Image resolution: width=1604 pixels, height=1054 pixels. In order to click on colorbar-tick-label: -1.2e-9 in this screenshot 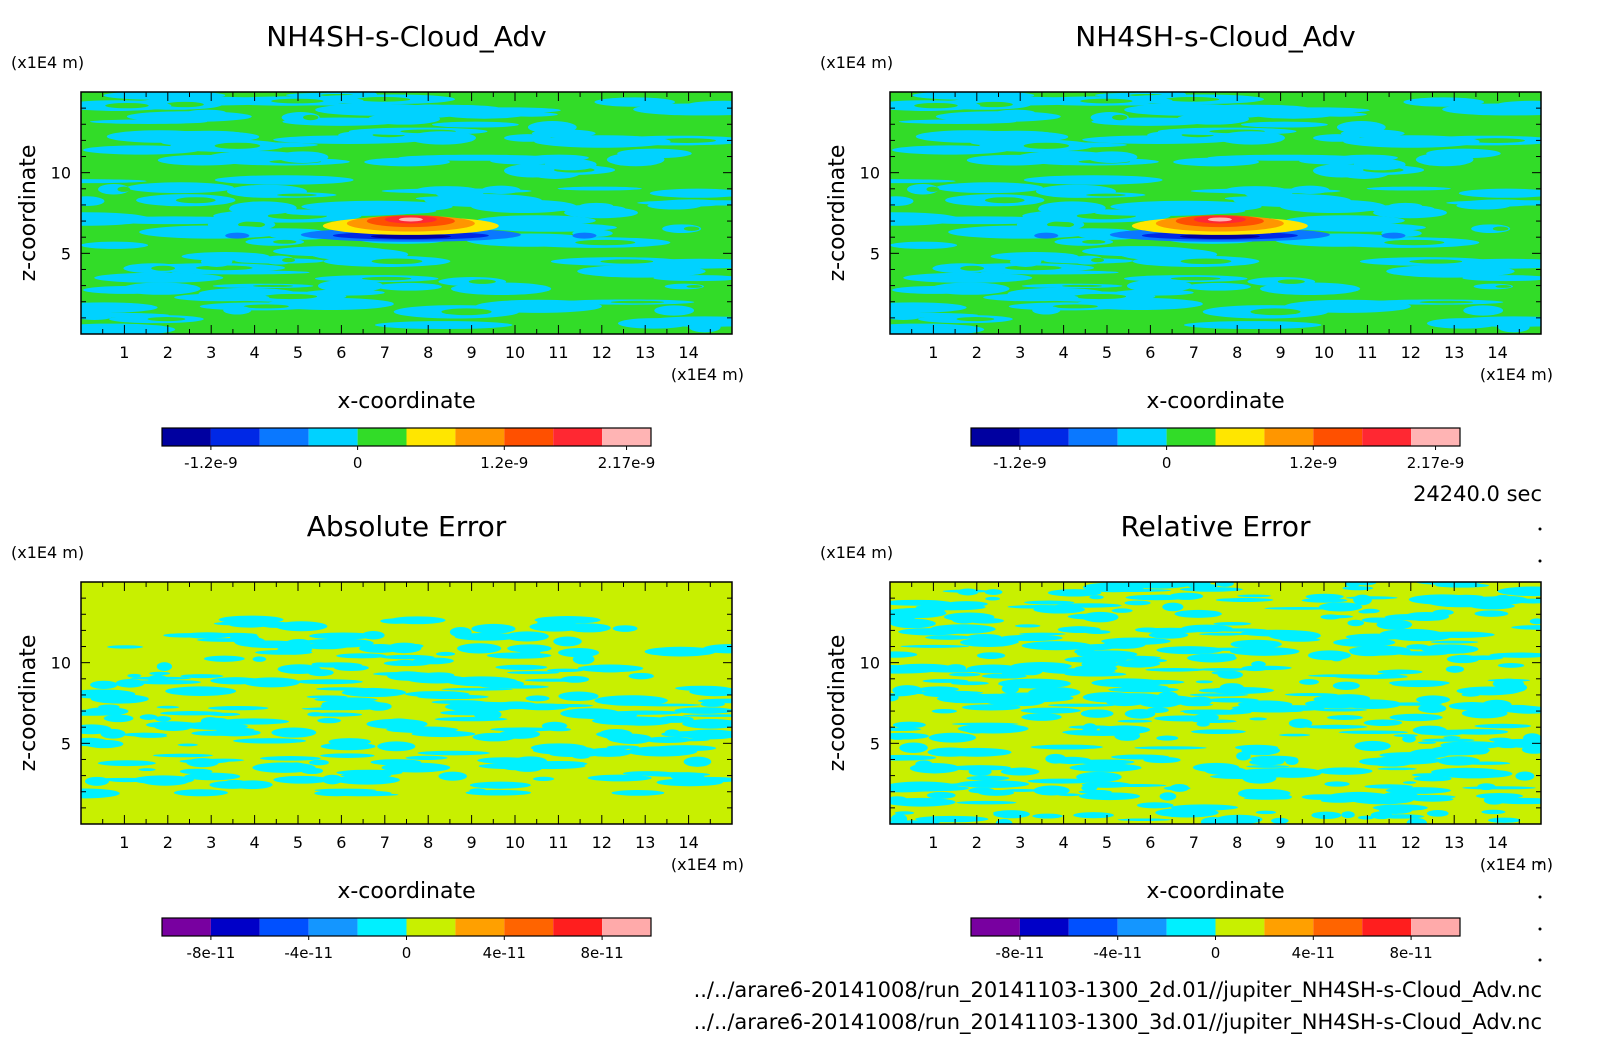, I will do `click(1019, 463)`.